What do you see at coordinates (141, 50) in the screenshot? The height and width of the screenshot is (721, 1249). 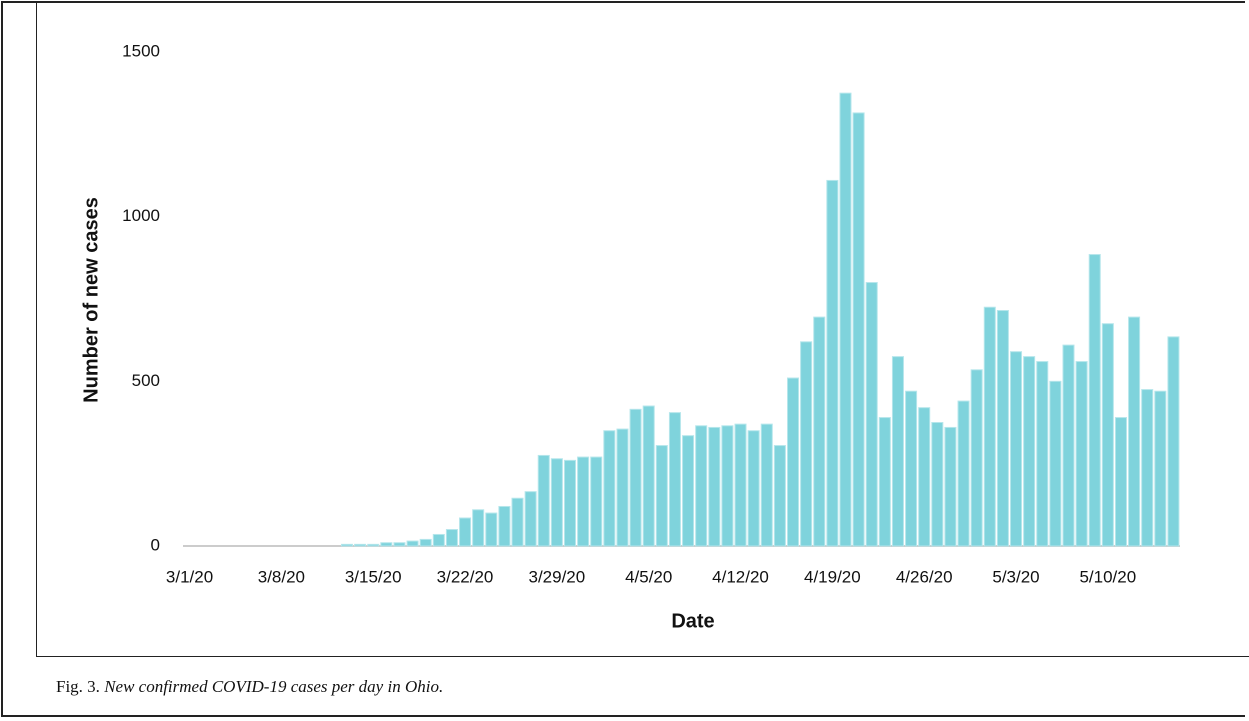 I see `y-tick-label: 1500` at bounding box center [141, 50].